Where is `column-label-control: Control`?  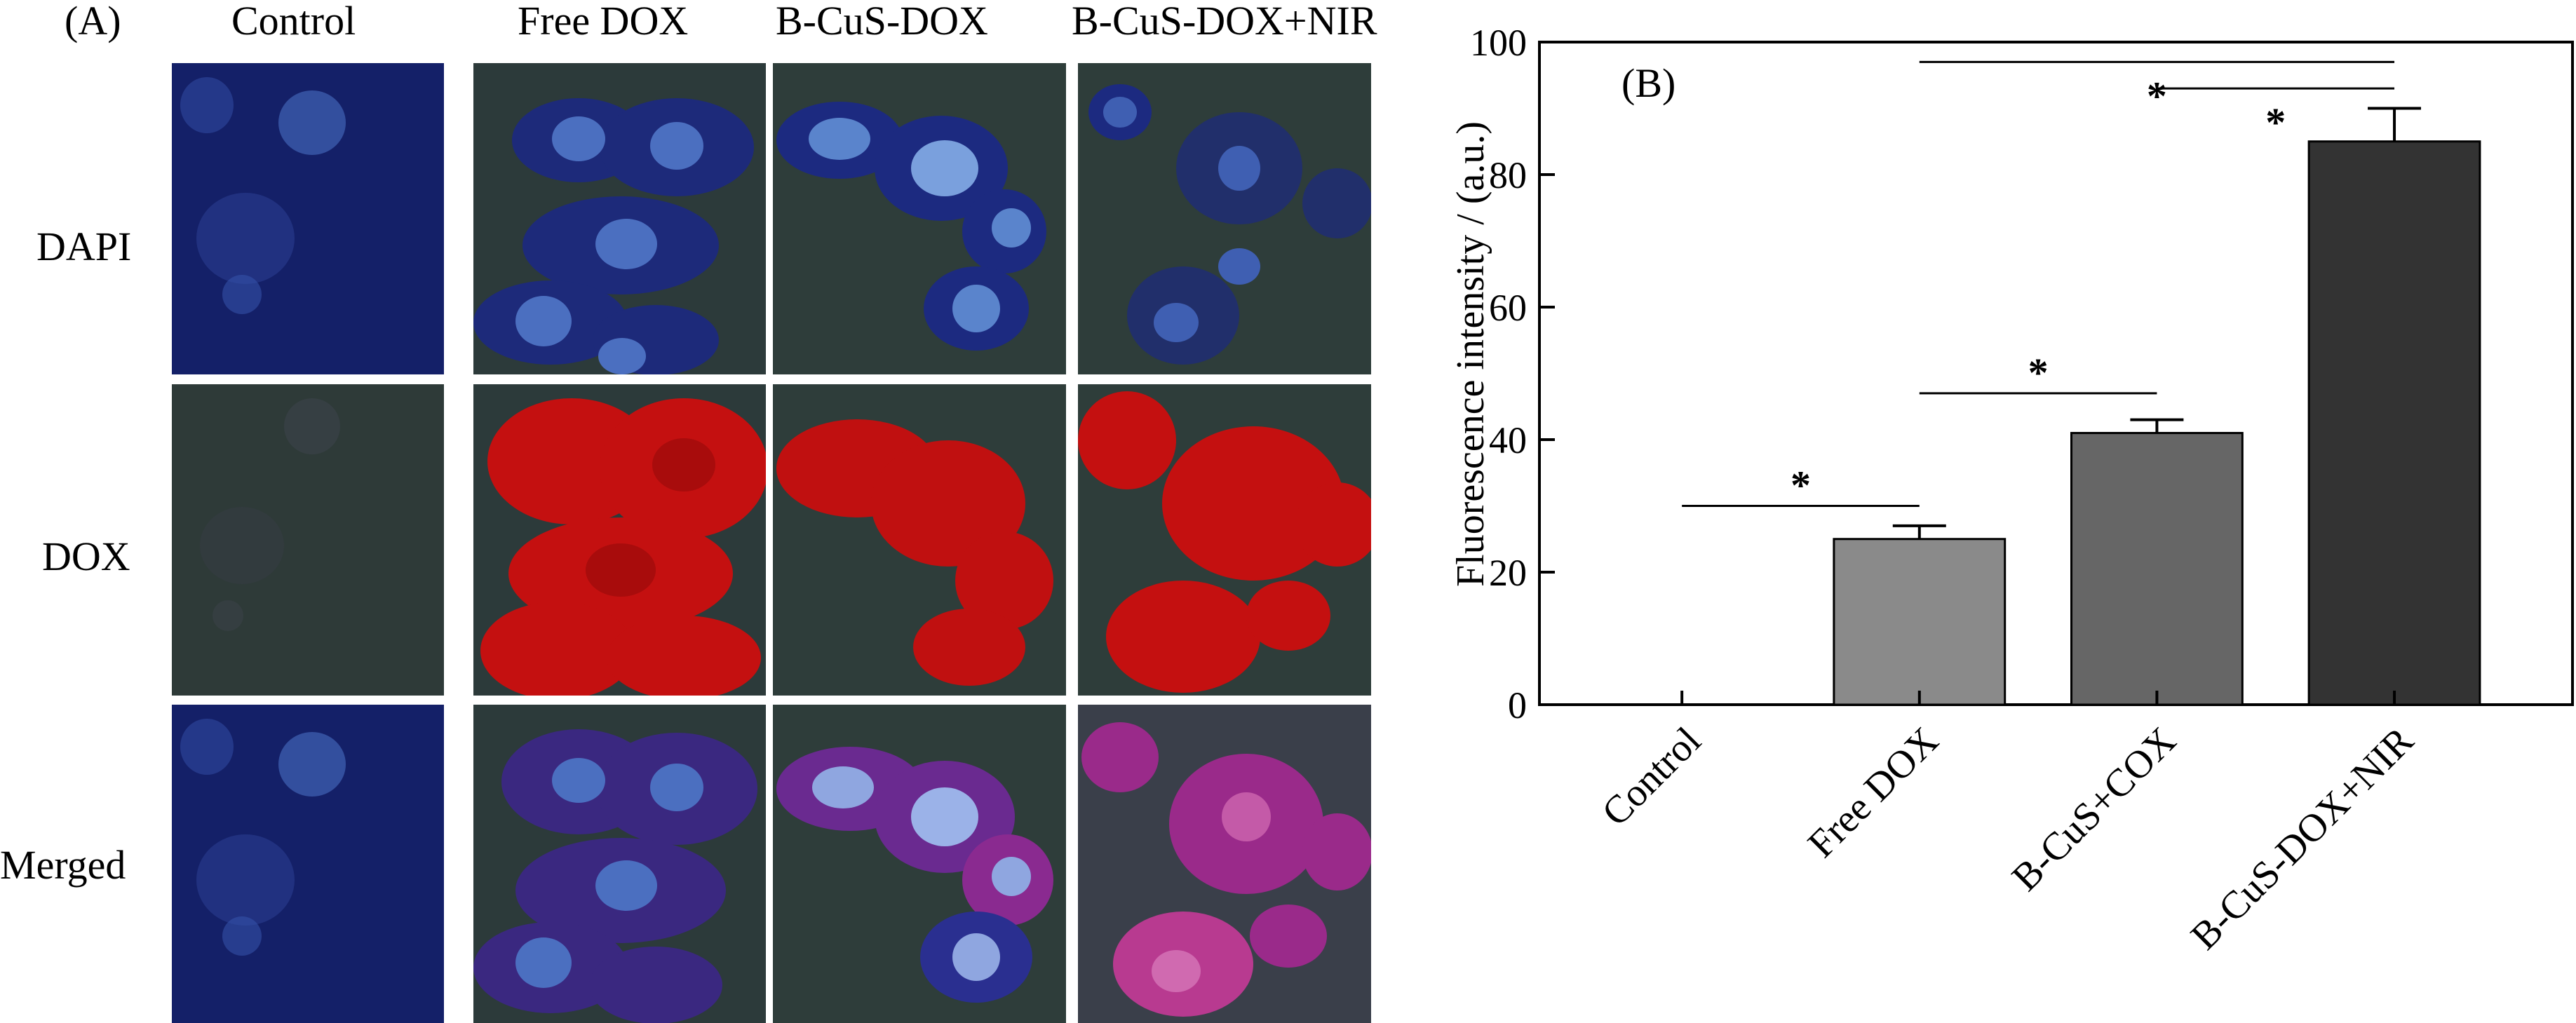
column-label-control: Control is located at coordinates (293, 21).